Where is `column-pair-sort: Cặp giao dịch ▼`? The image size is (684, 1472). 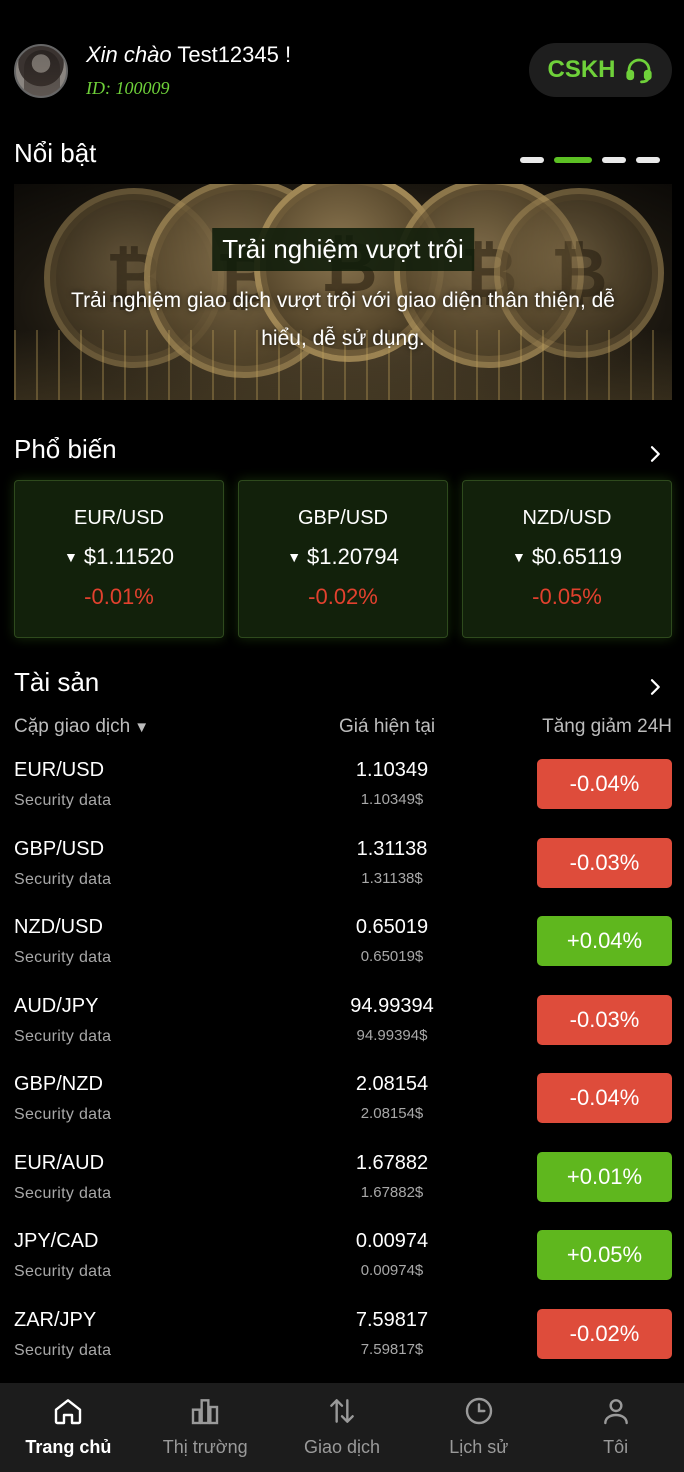 column-pair-sort: Cặp giao dịch ▼ is located at coordinates (81, 727).